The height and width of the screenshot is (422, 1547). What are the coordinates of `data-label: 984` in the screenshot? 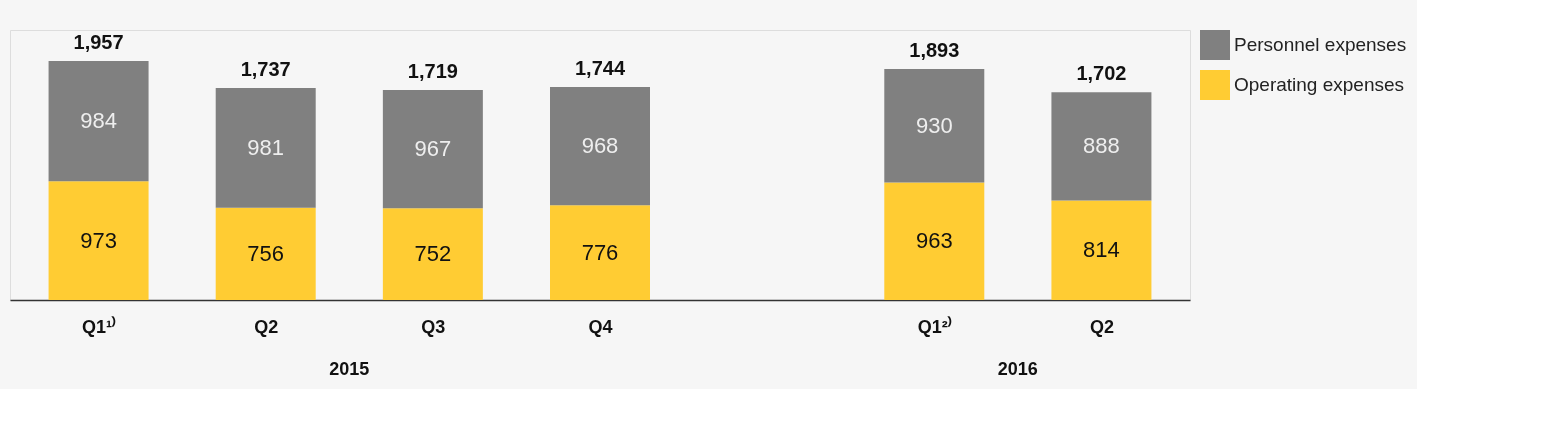 It's located at (98, 121).